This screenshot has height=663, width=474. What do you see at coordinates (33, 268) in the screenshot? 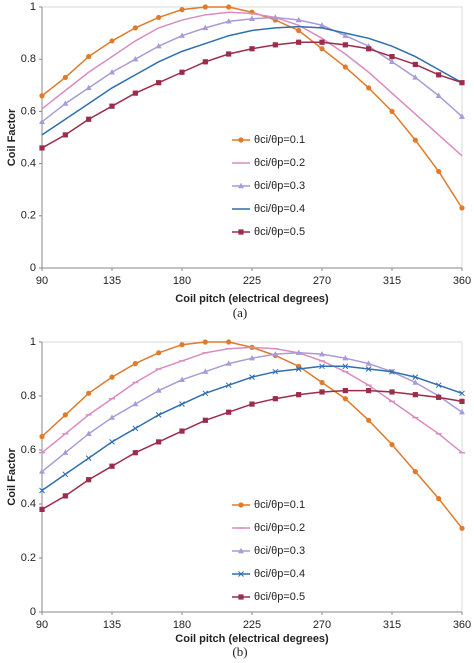
I see `y-tick-label: 0` at bounding box center [33, 268].